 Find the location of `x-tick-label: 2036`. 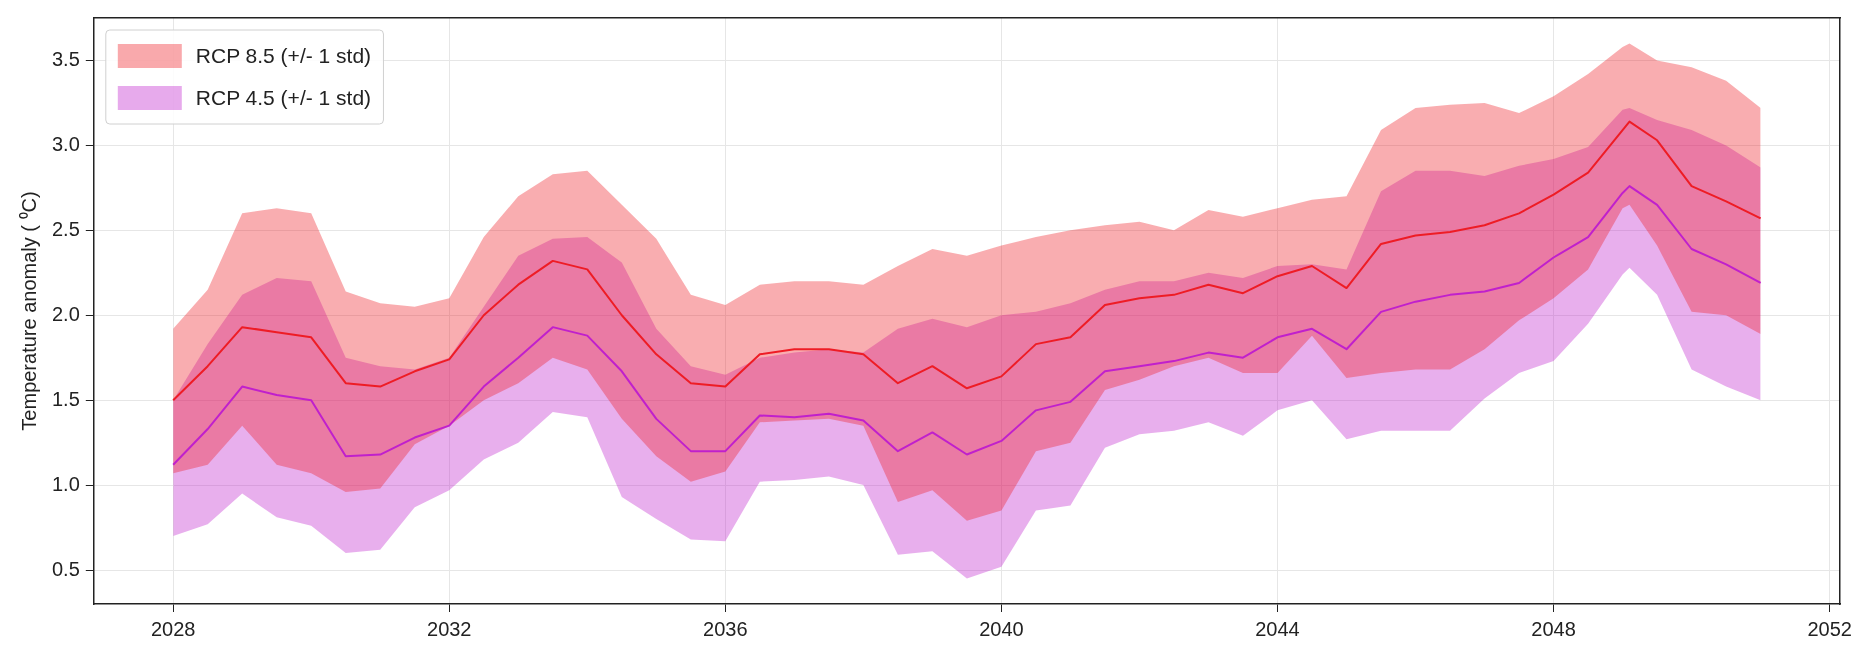

x-tick-label: 2036 is located at coordinates (725, 628).